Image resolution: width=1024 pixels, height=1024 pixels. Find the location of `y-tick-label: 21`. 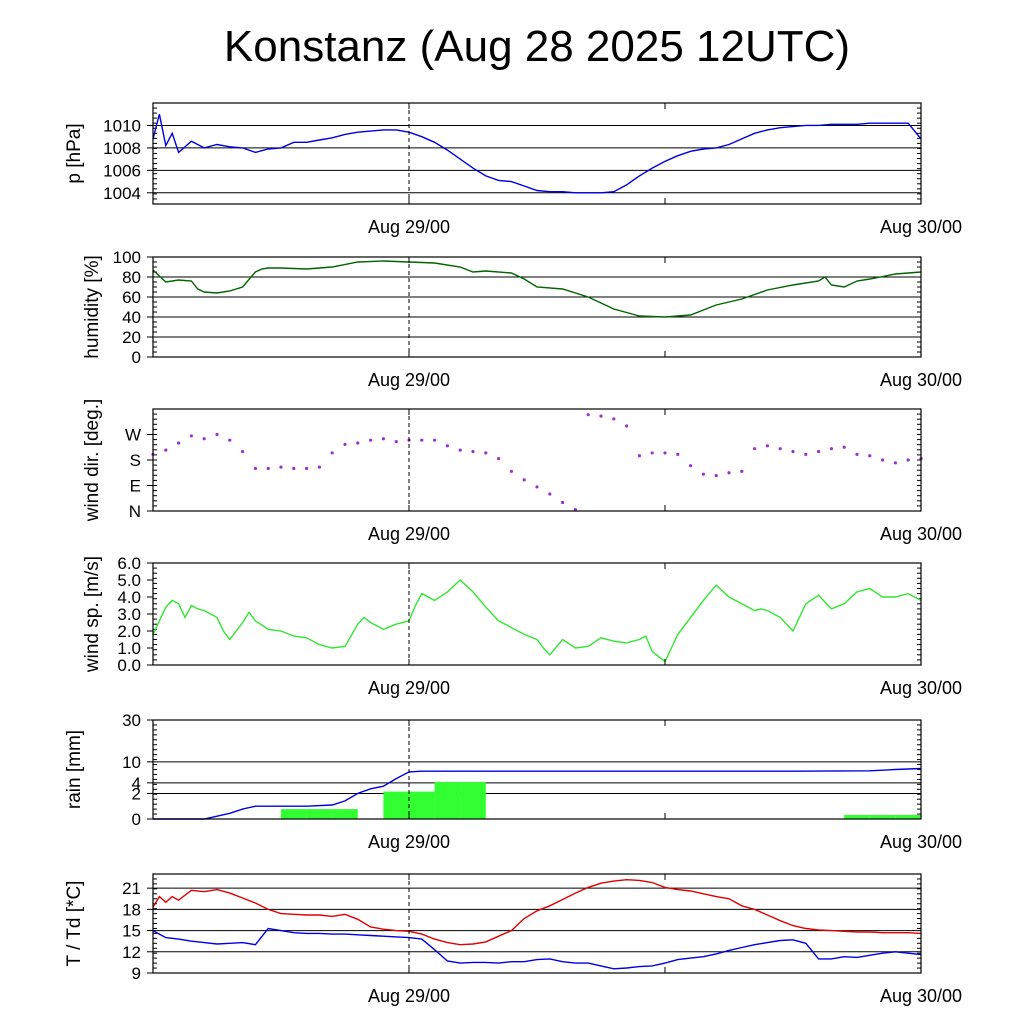

y-tick-label: 21 is located at coordinates (131, 888).